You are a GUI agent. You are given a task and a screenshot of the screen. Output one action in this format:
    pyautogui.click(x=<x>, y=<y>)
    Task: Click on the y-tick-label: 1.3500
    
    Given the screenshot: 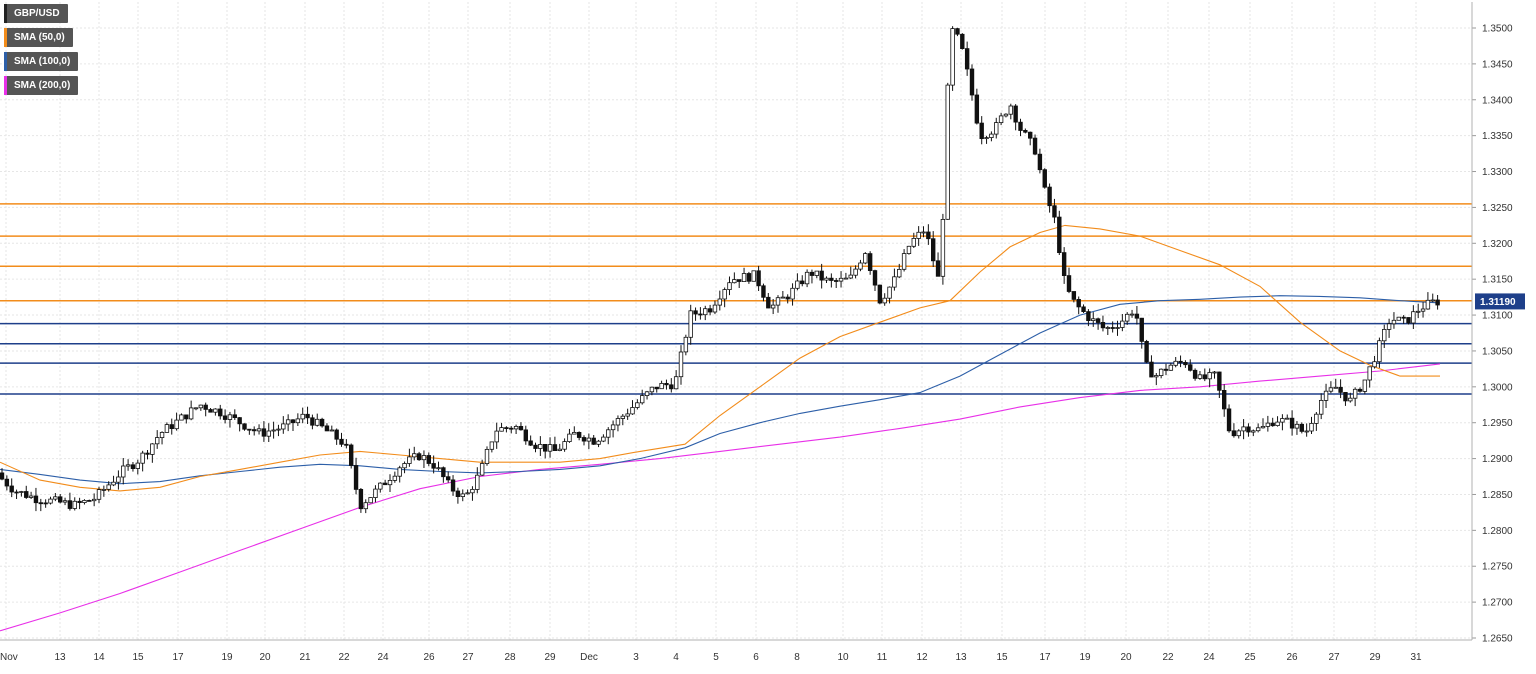 What is the action you would take?
    pyautogui.click(x=1497, y=29)
    